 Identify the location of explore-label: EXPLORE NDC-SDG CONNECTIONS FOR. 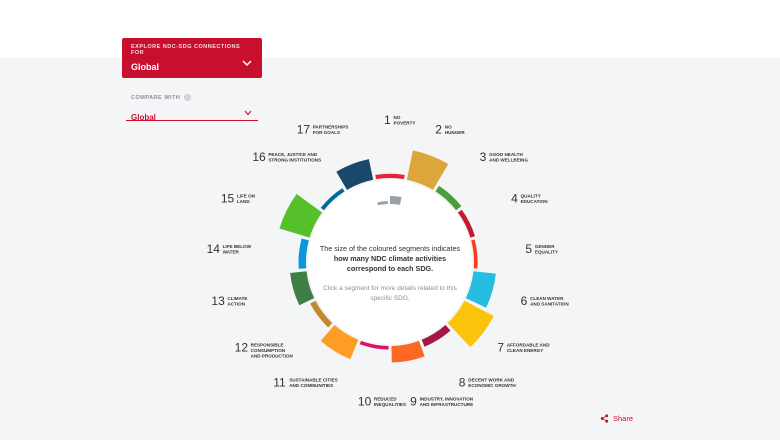
(186, 50).